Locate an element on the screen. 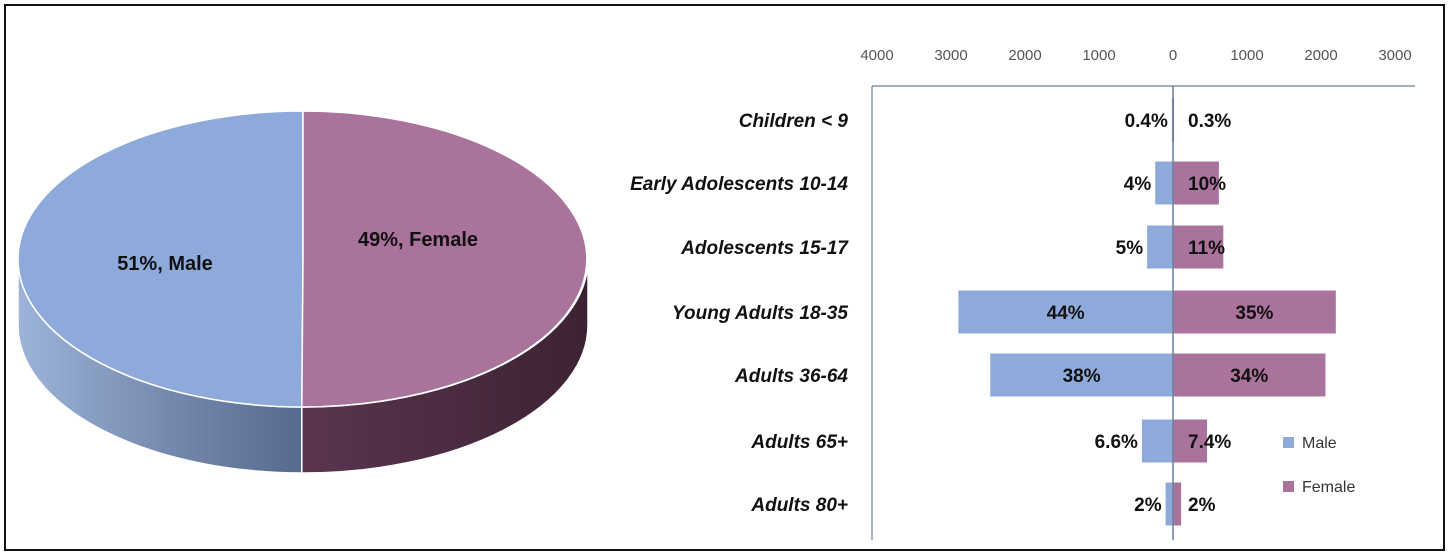  category-label: Adolescents 15-17 is located at coordinates (764, 248).